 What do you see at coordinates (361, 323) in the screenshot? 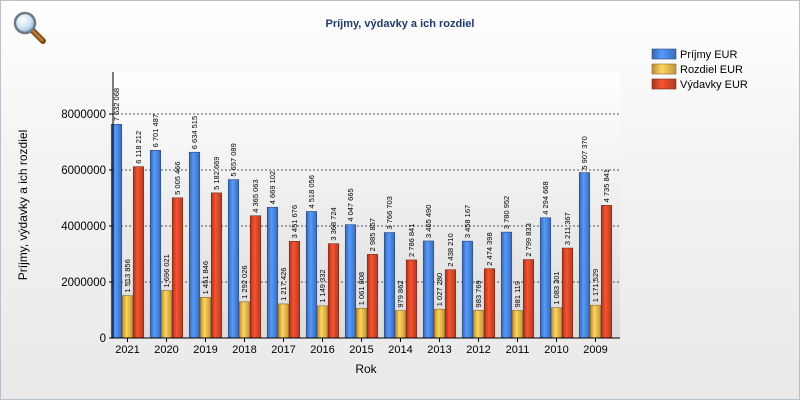
I see `bar-rozdiel-2015` at bounding box center [361, 323].